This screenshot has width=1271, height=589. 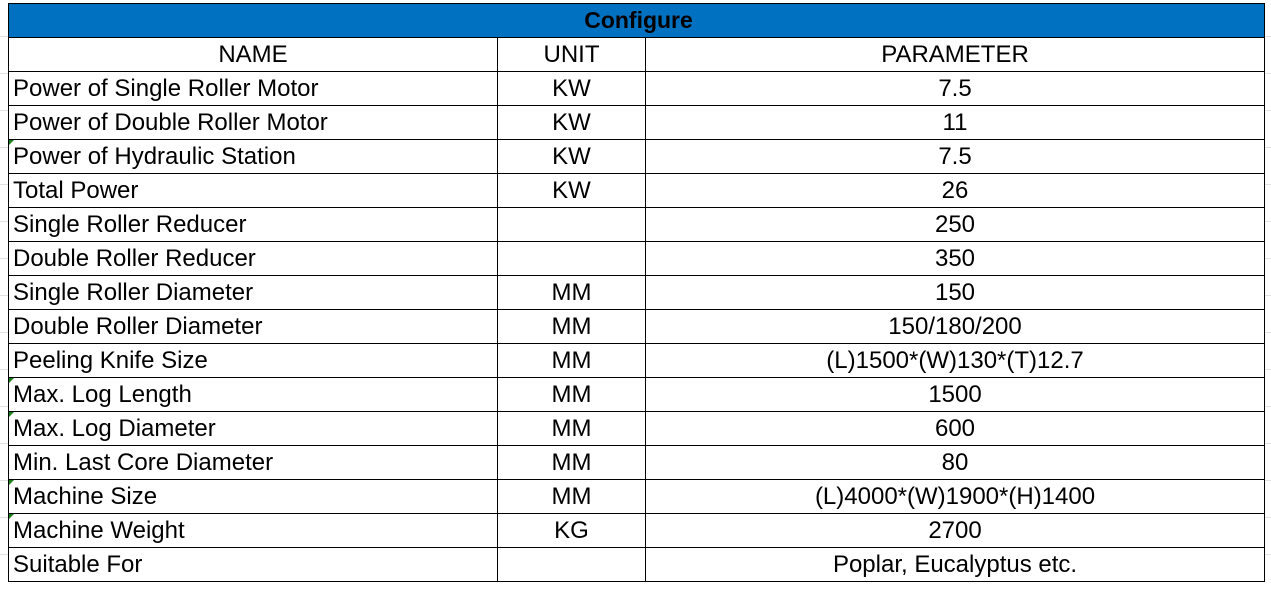 I want to click on cell-name: Double Roller Reducer, so click(x=253, y=258).